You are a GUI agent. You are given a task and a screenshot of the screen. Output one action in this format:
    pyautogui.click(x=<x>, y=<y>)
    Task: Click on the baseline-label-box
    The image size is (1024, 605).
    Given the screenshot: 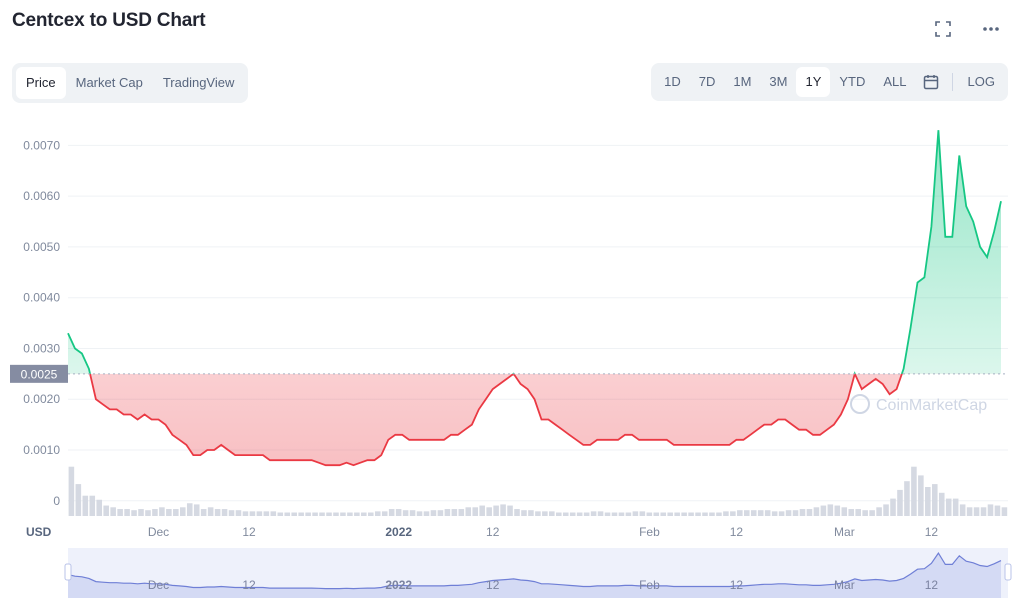 What is the action you would take?
    pyautogui.click(x=39, y=373)
    